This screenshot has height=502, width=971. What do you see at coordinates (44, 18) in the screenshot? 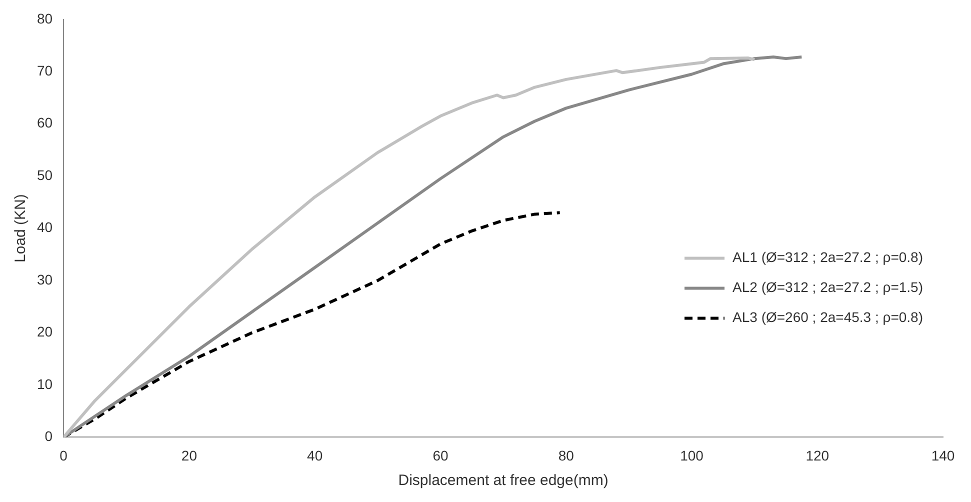
I see `y-tick-label: 80` at bounding box center [44, 18].